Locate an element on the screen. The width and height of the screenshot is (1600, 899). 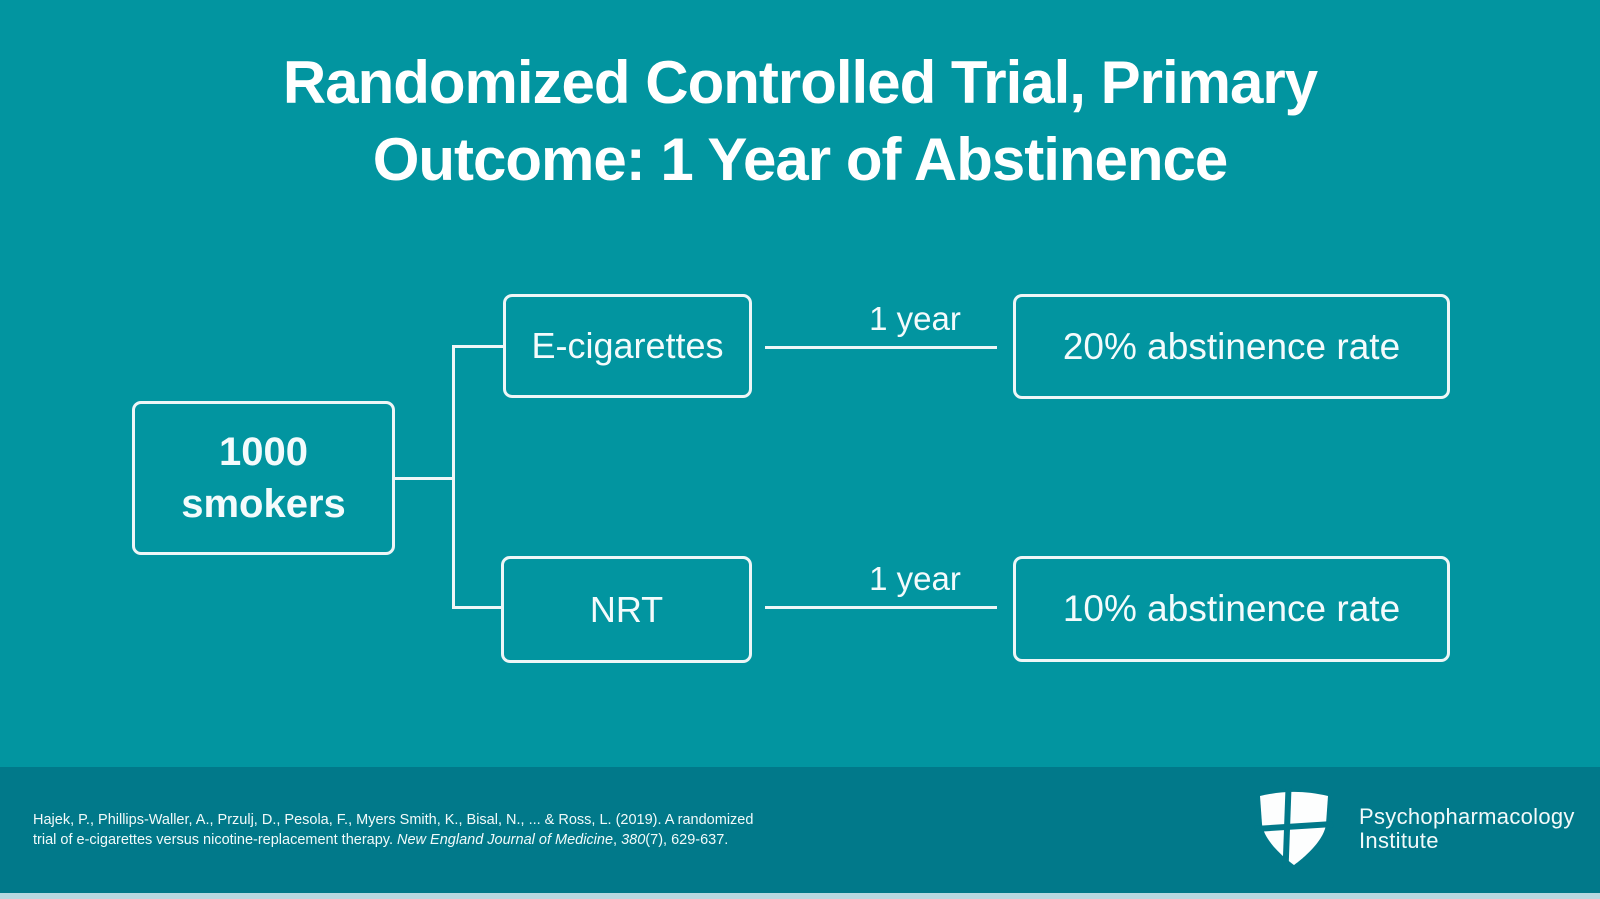
duration-label-top: 1 year is located at coordinates (915, 318).